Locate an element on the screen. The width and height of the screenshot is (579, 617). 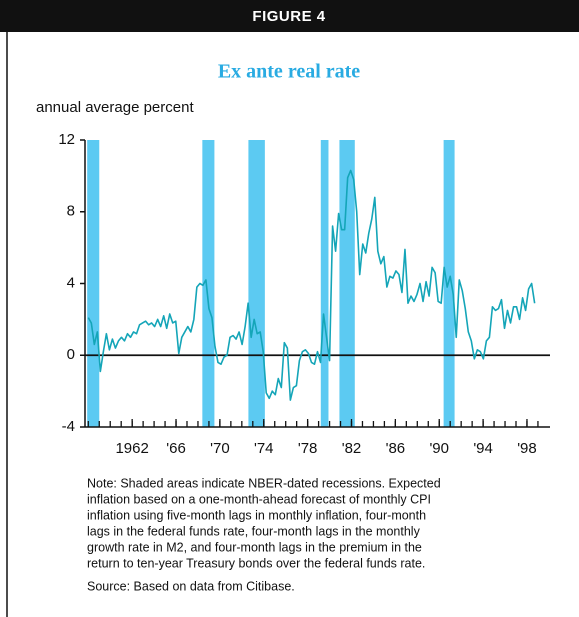
x-tick-label: '74 is located at coordinates (264, 448).